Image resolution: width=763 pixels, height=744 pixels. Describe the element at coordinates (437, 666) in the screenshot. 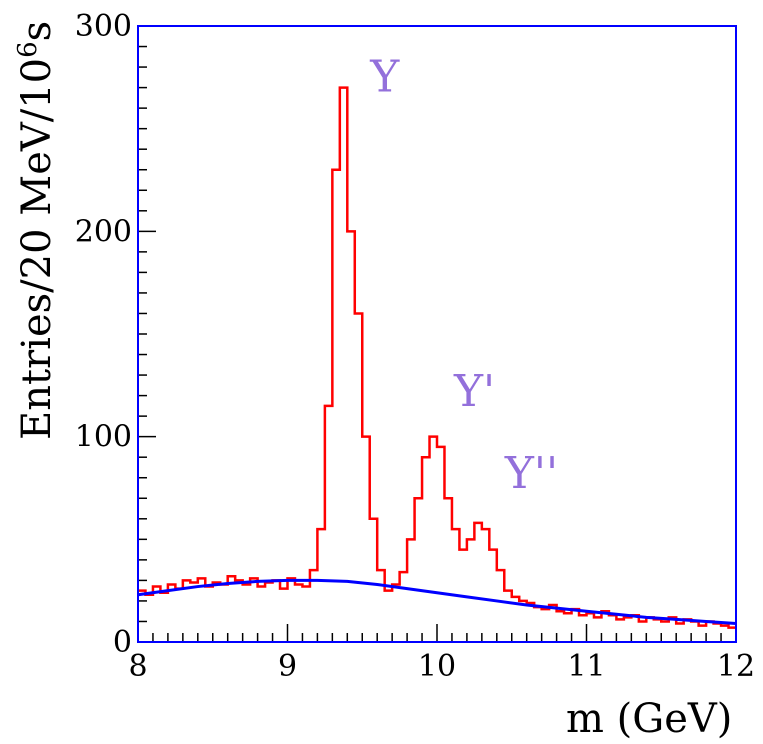

I see `x-tick-label: 10` at that location.